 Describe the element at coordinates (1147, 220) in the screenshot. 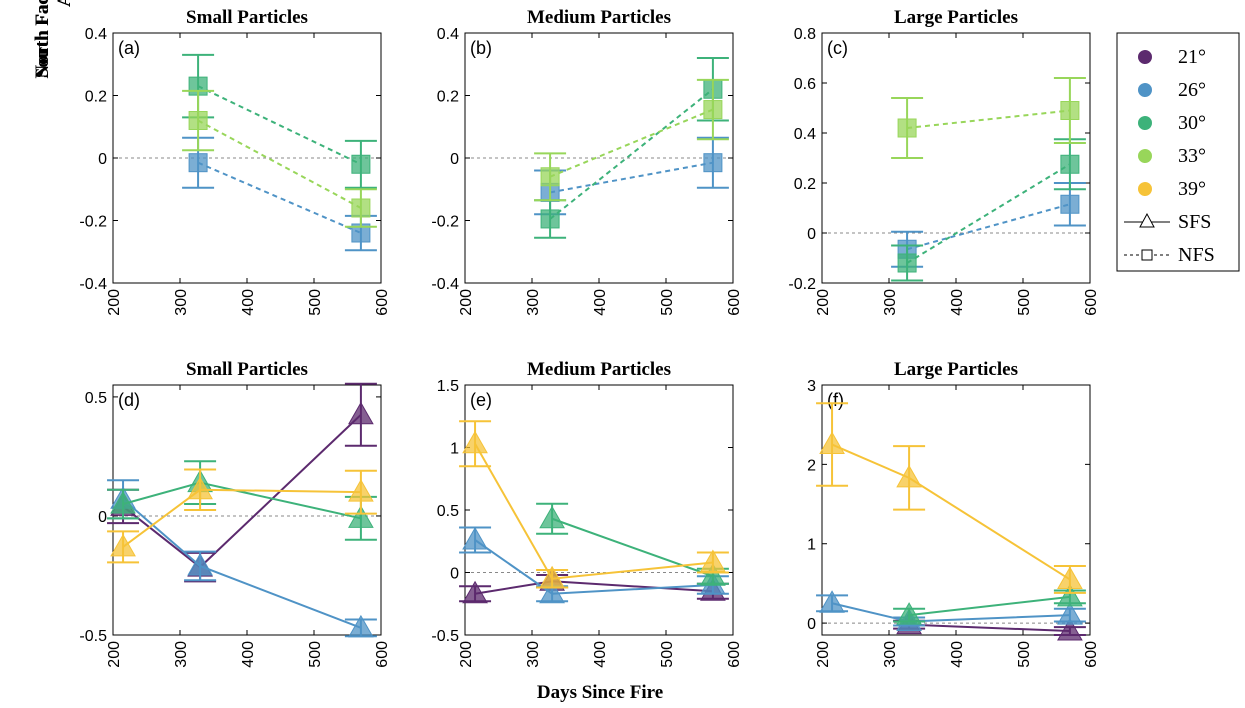

I see `legend-sfs-triangle` at that location.